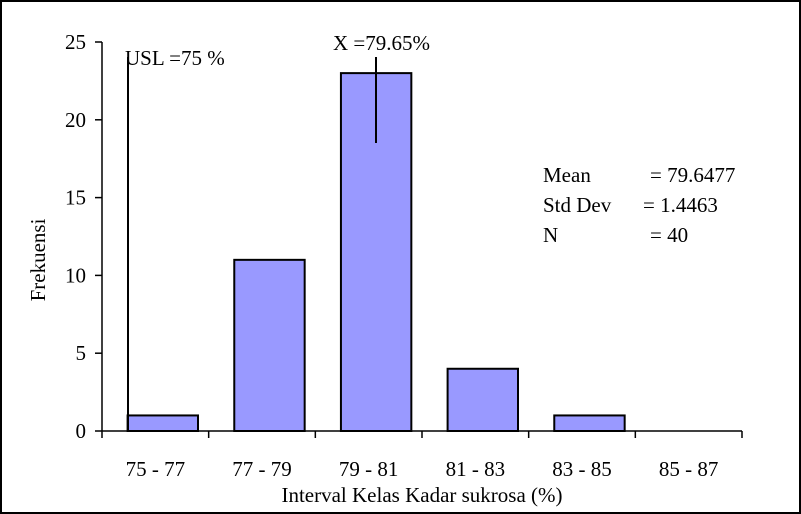 The width and height of the screenshot is (801, 514). What do you see at coordinates (81, 353) in the screenshot?
I see `y-tick-label: 5` at bounding box center [81, 353].